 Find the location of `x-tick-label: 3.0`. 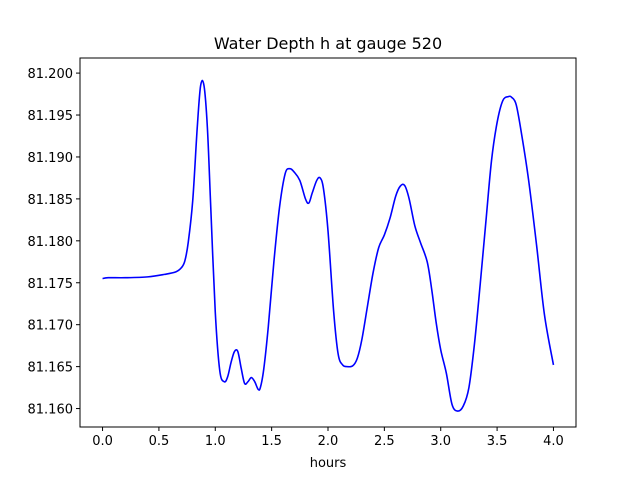

x-tick-label: 3.0 is located at coordinates (440, 441).